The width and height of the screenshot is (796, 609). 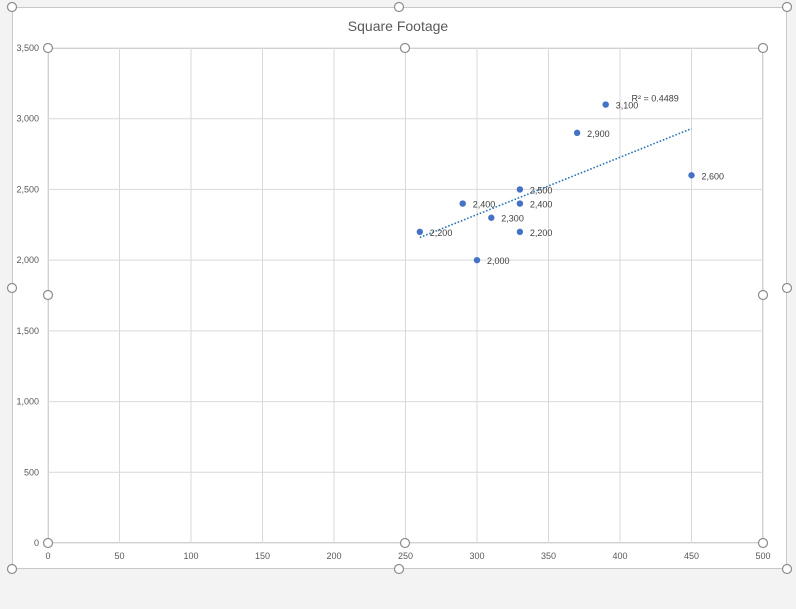 I want to click on x-tick-label: 400, so click(x=619, y=556).